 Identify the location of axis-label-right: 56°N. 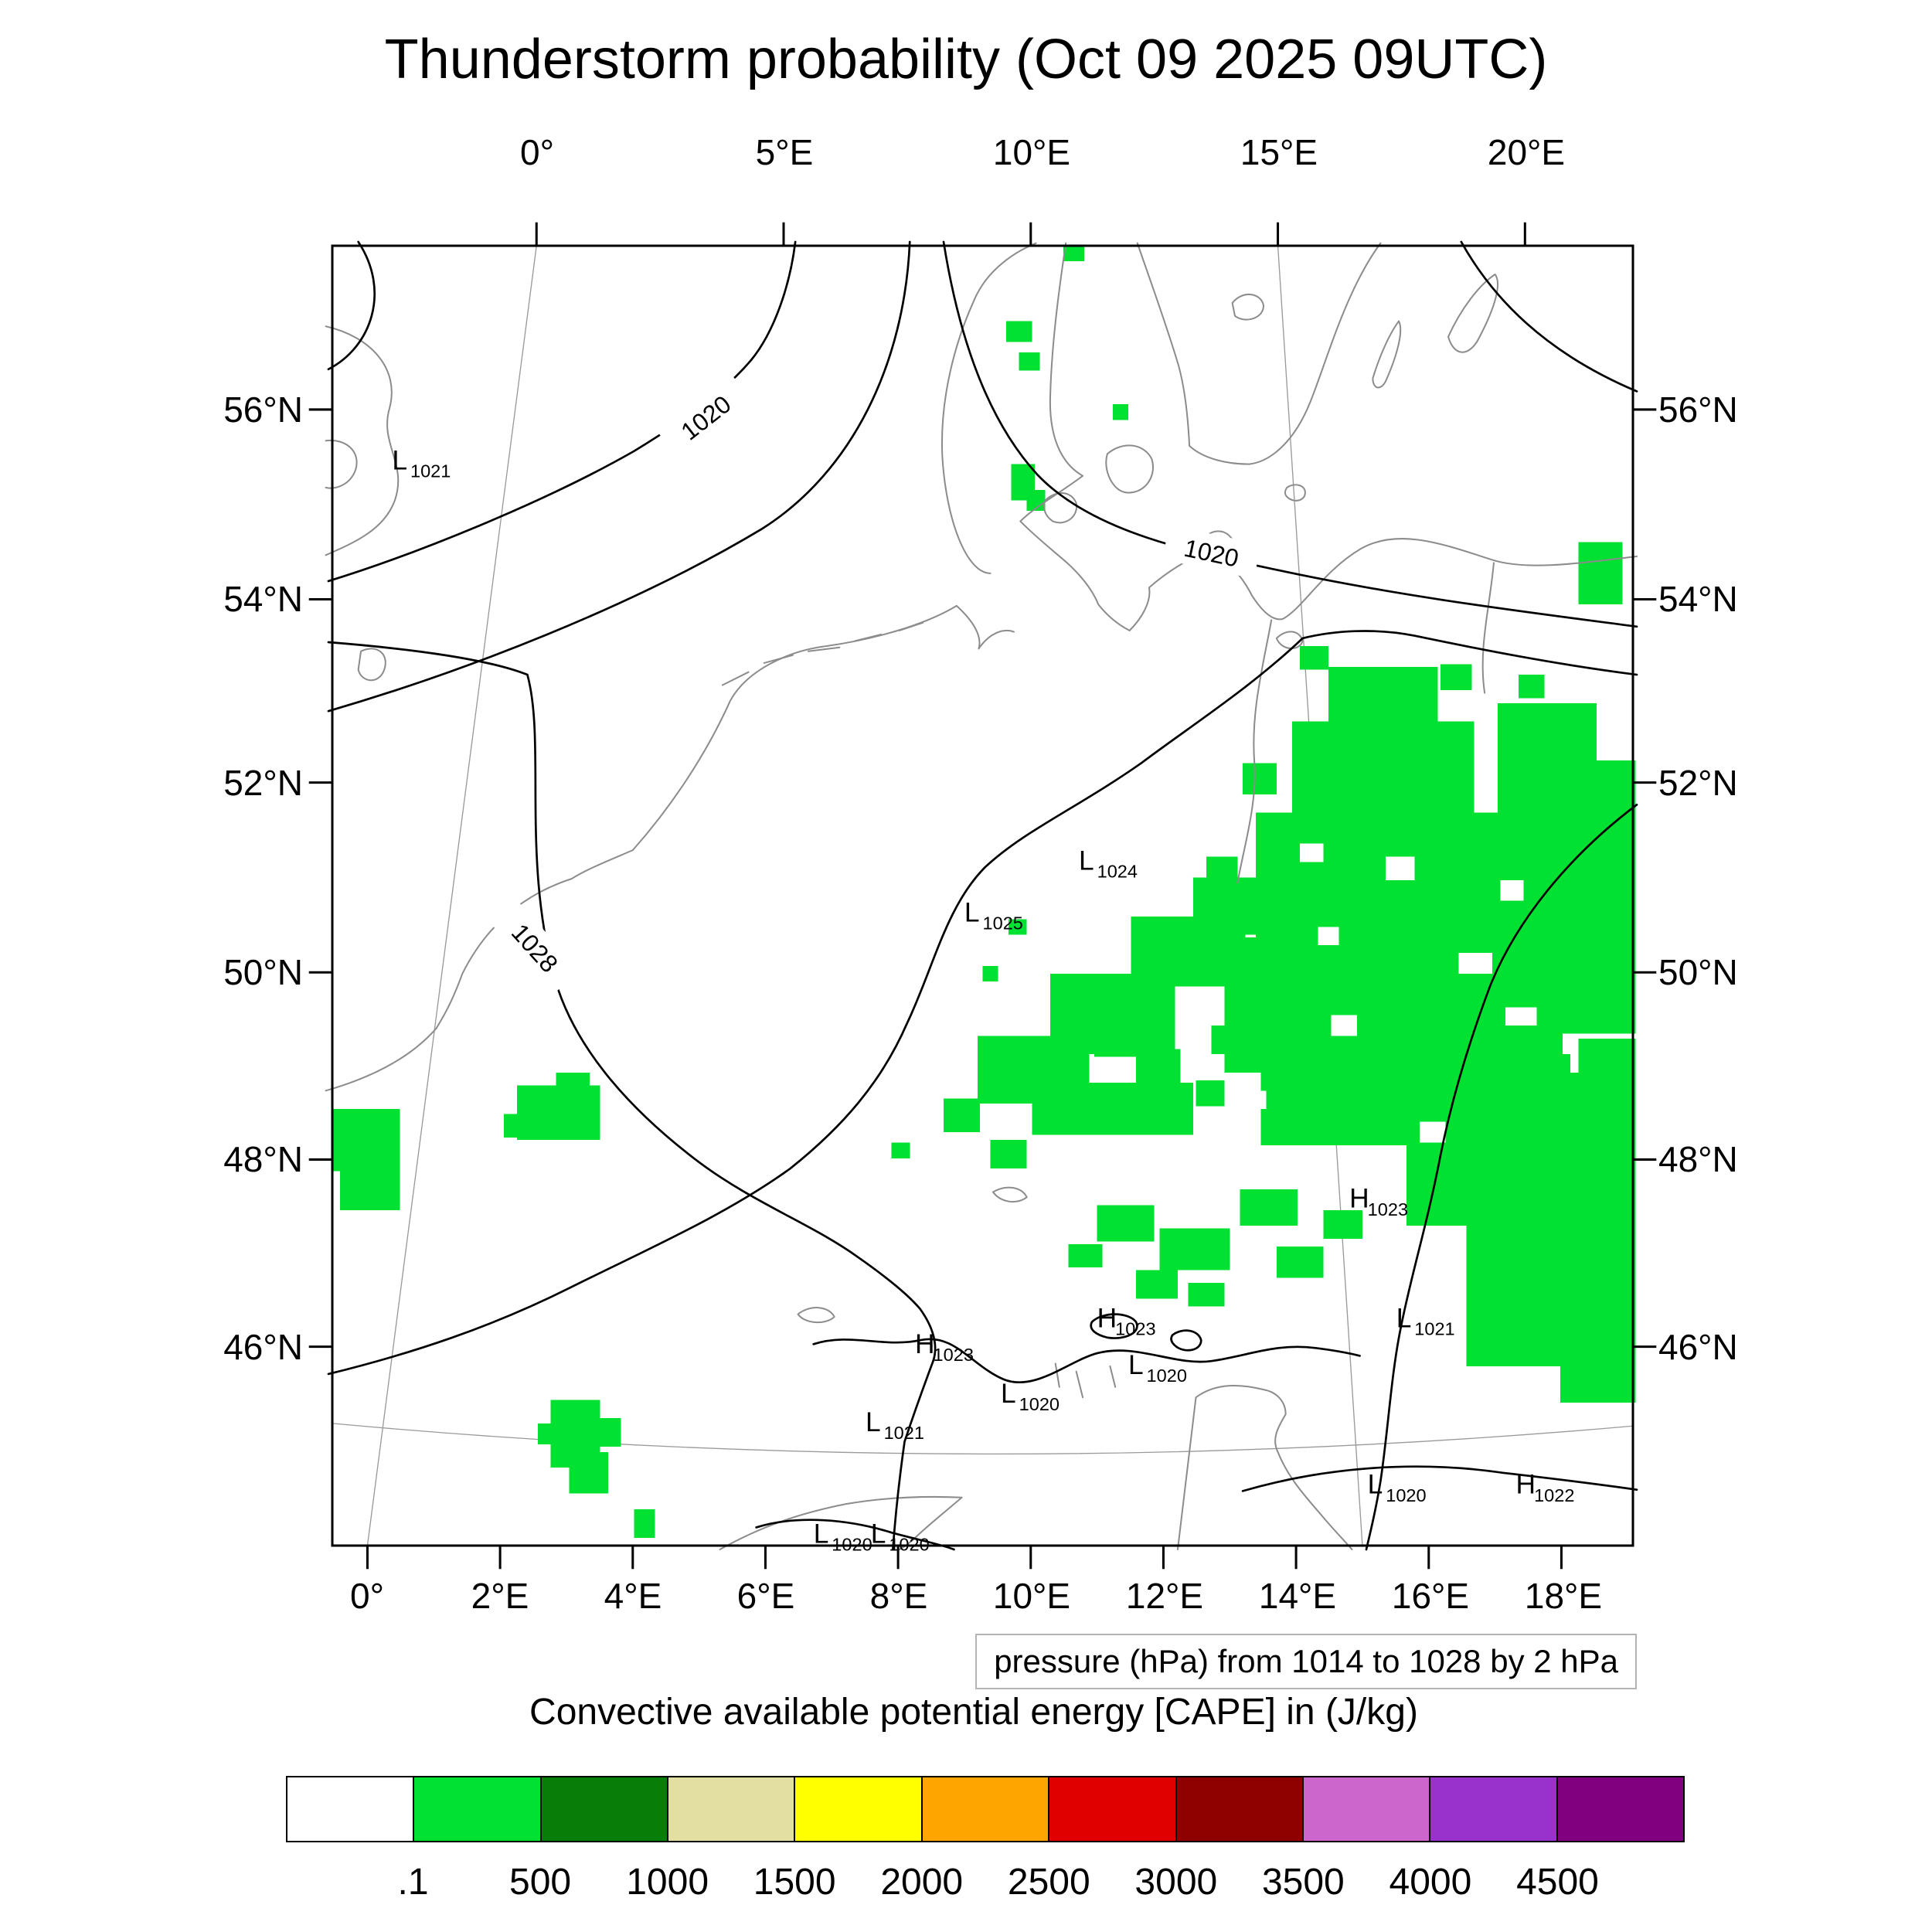
(1698, 410).